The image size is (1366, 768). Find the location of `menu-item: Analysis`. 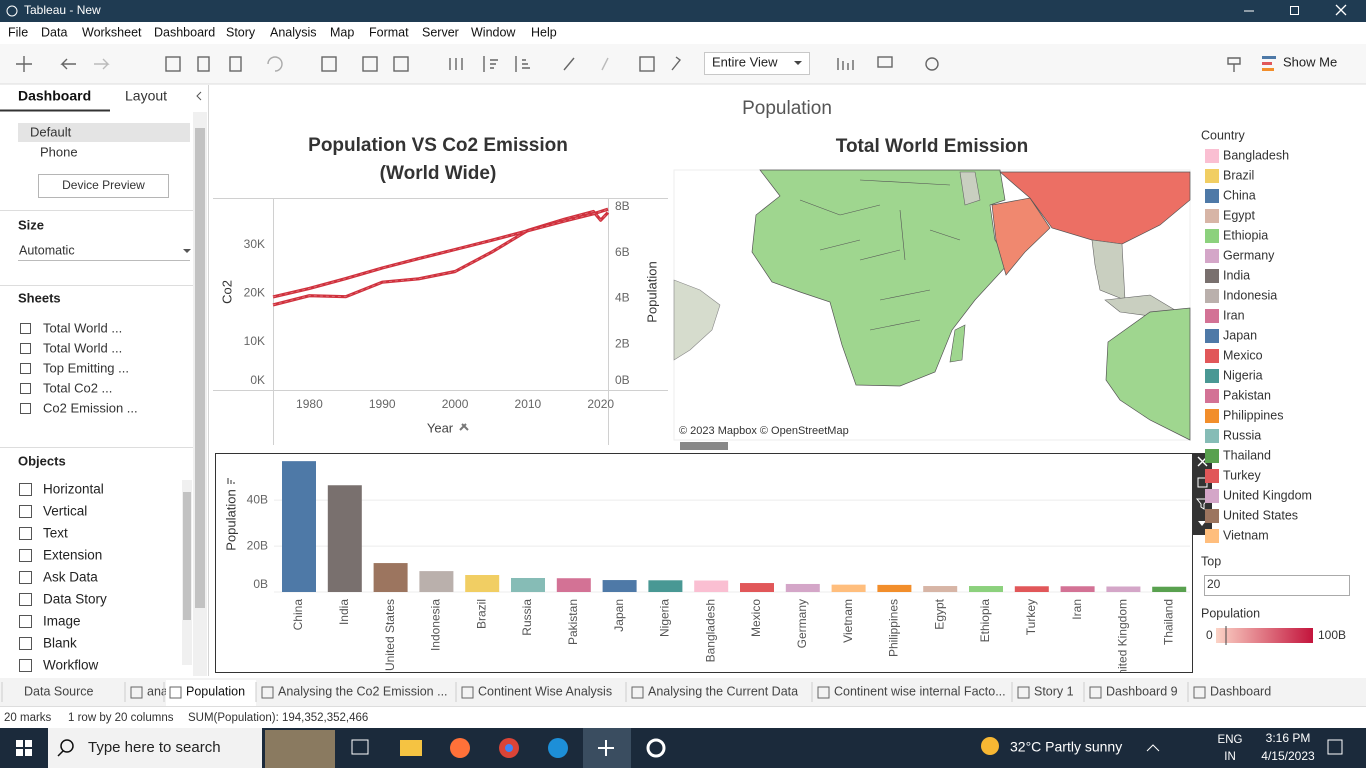

menu-item: Analysis is located at coordinates (293, 32).